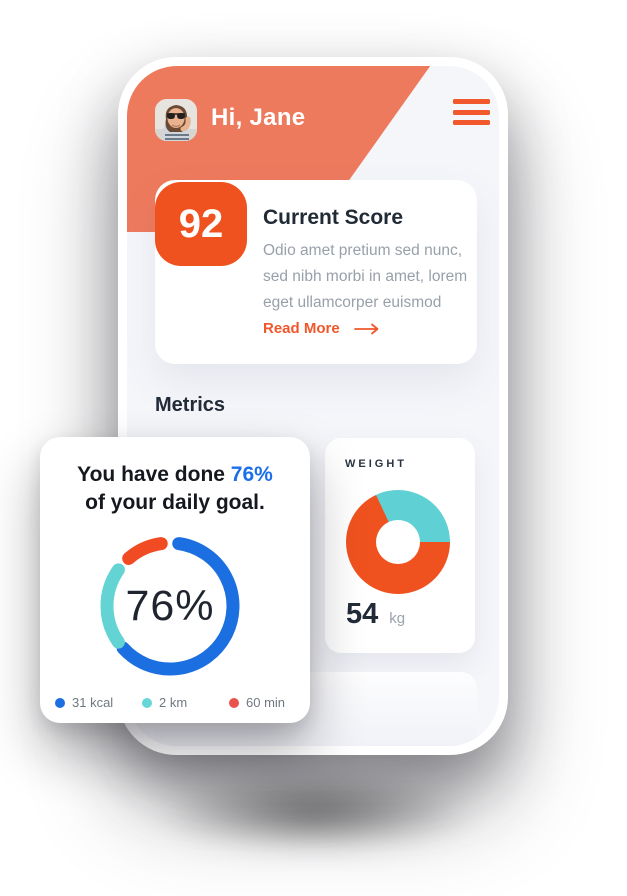 The image size is (627, 896). What do you see at coordinates (366, 328) in the screenshot?
I see `arrow-right-icon` at bounding box center [366, 328].